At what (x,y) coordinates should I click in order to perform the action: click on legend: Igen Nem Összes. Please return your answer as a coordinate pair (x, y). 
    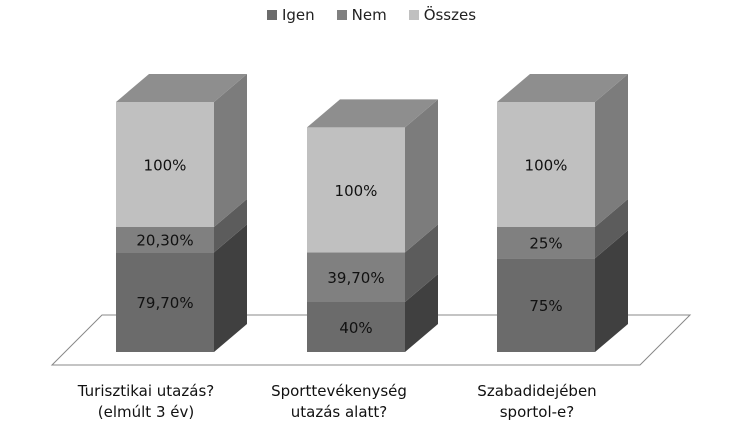
    Looking at the image, I should click on (371, 15).